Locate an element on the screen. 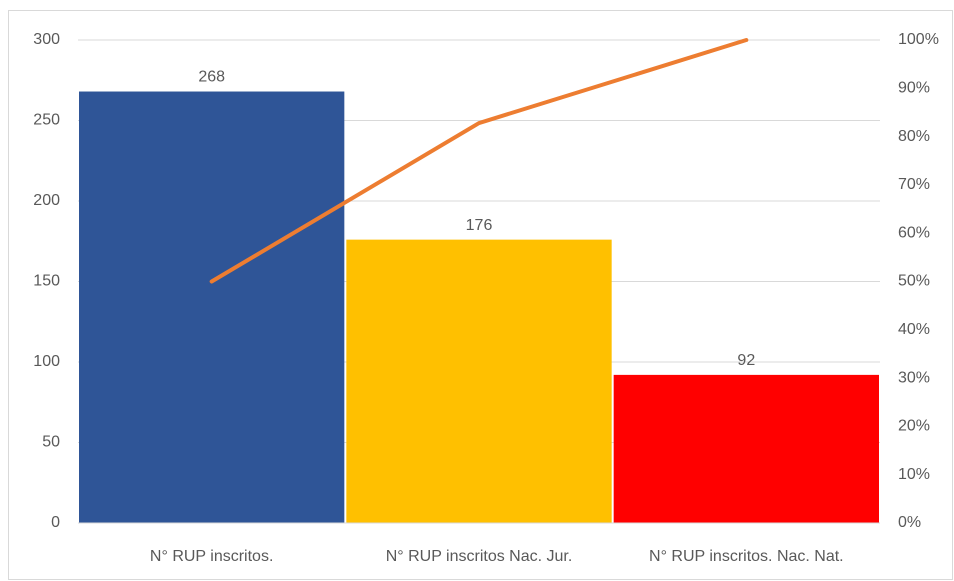 The width and height of the screenshot is (954, 581). y-tick-label: 0 is located at coordinates (55, 522).